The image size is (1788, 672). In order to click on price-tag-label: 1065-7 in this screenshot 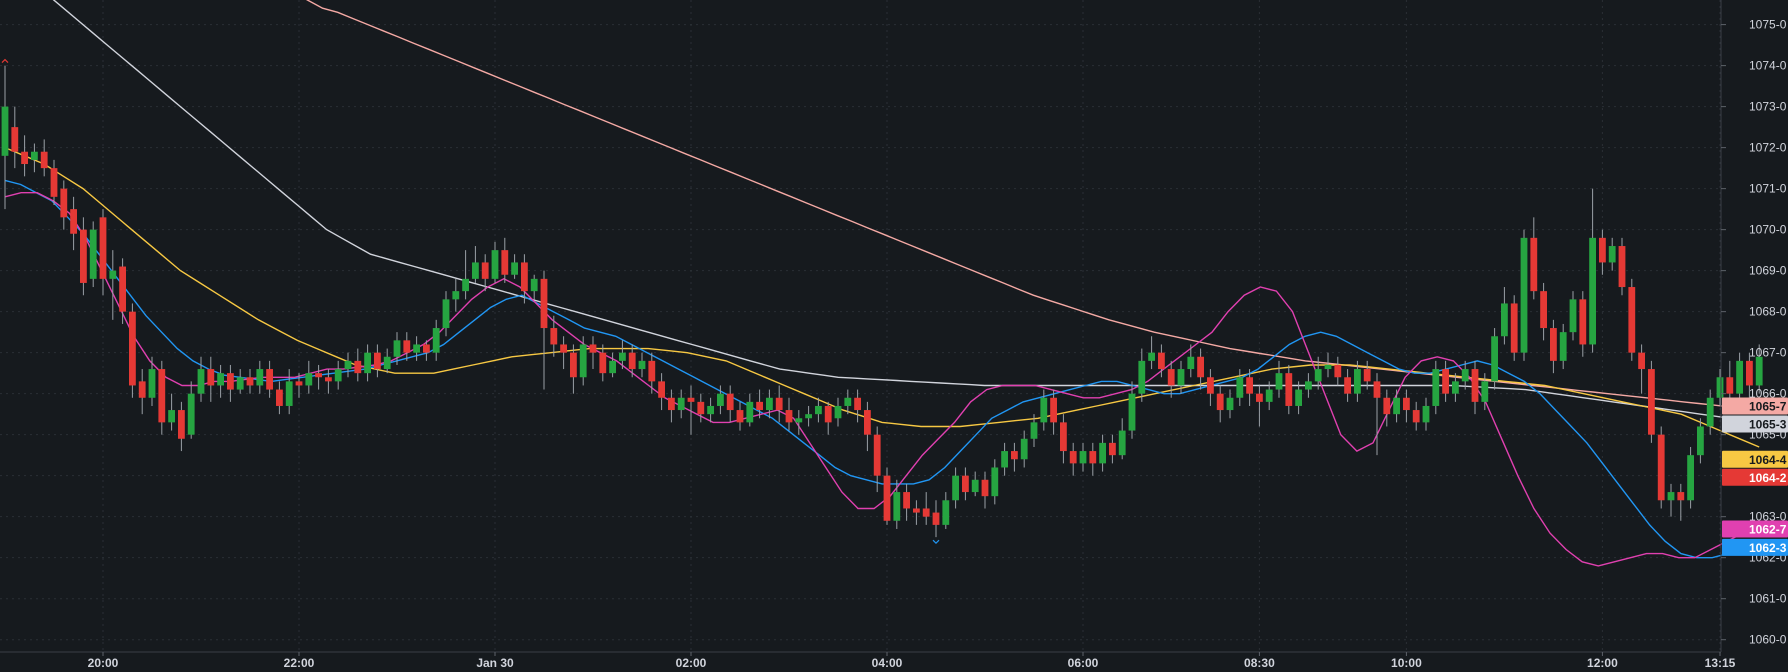, I will do `click(1768, 406)`.